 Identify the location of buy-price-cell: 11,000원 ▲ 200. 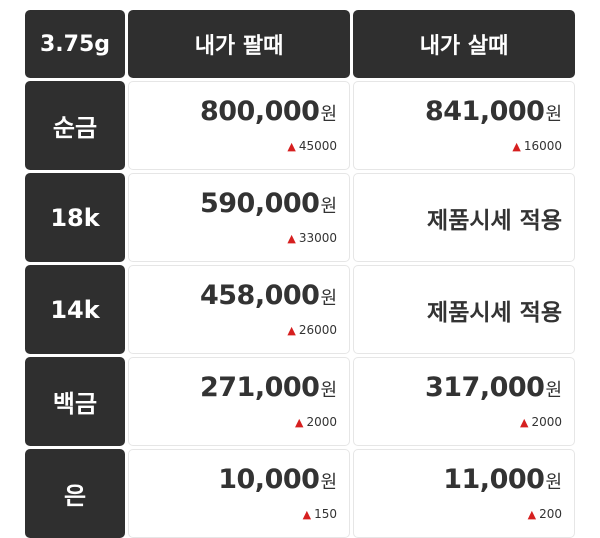
(464, 493).